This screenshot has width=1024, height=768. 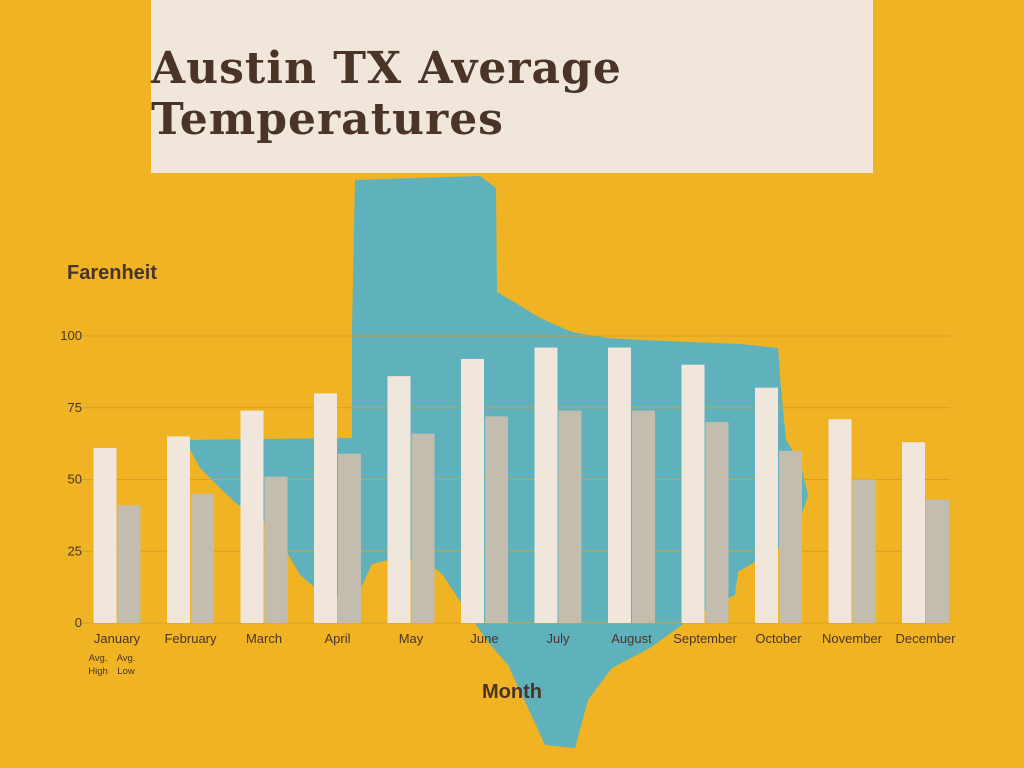 I want to click on y-tick-label: 50, so click(x=75, y=479).